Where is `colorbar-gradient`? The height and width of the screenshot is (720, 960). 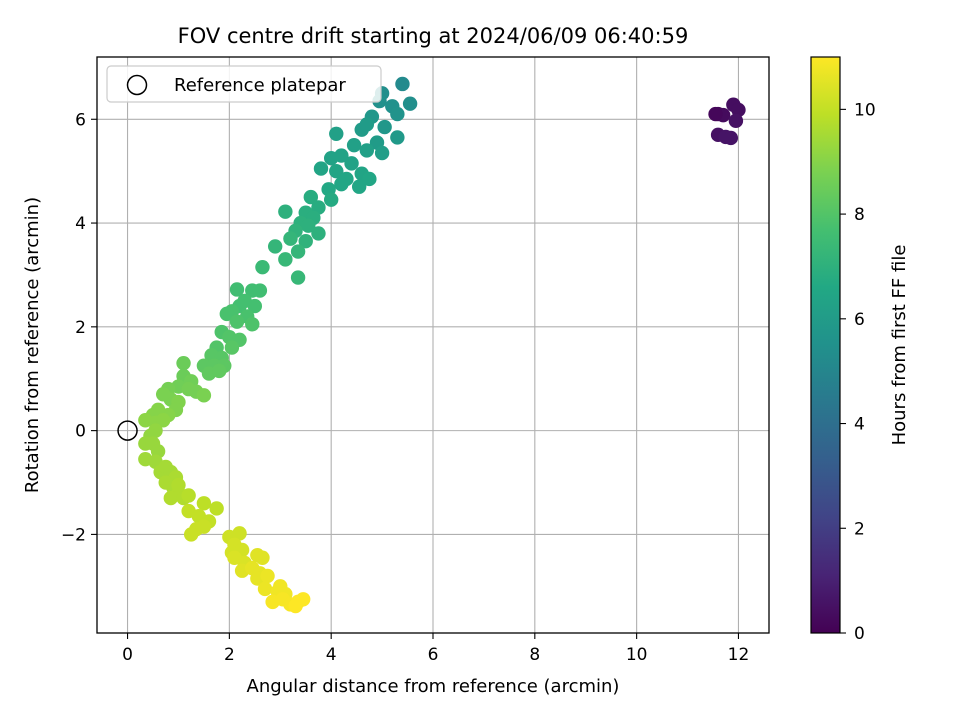 colorbar-gradient is located at coordinates (825, 345).